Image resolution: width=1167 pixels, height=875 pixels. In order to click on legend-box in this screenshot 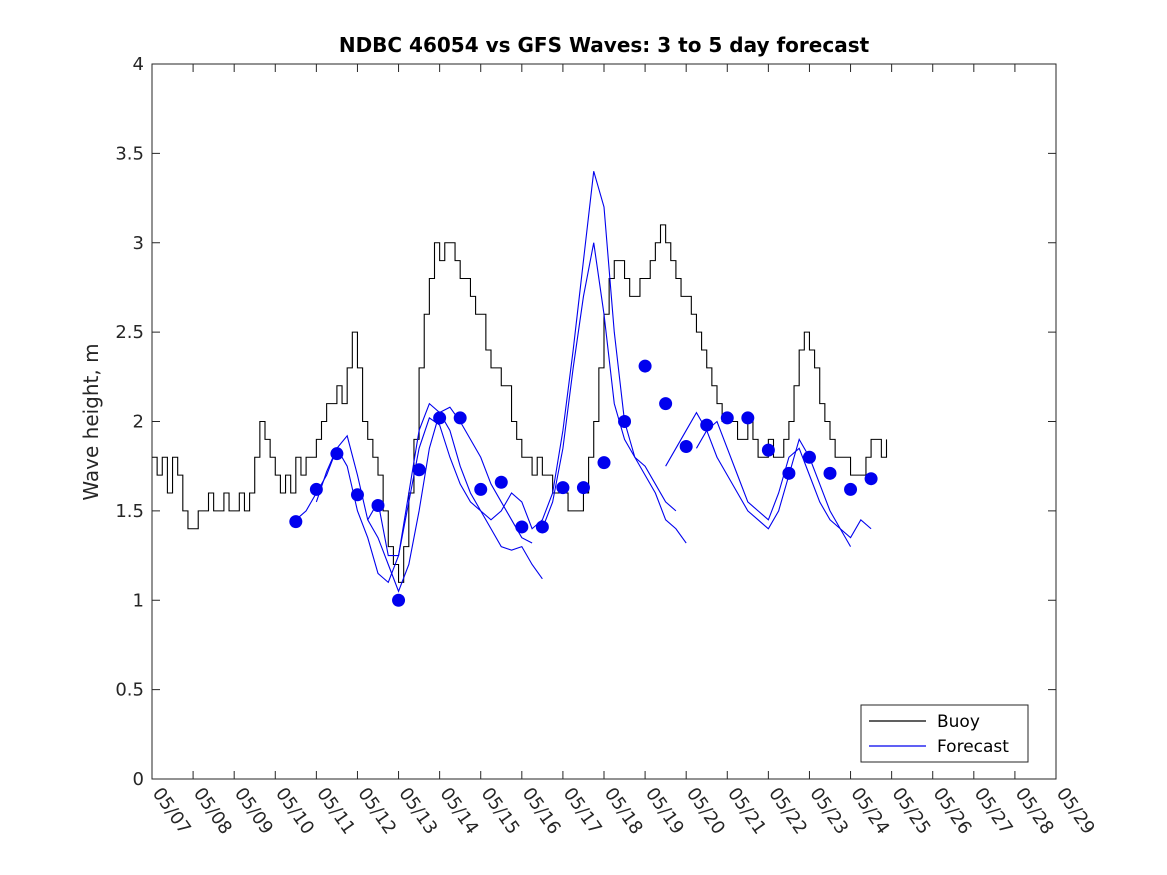, I will do `click(944, 733)`.